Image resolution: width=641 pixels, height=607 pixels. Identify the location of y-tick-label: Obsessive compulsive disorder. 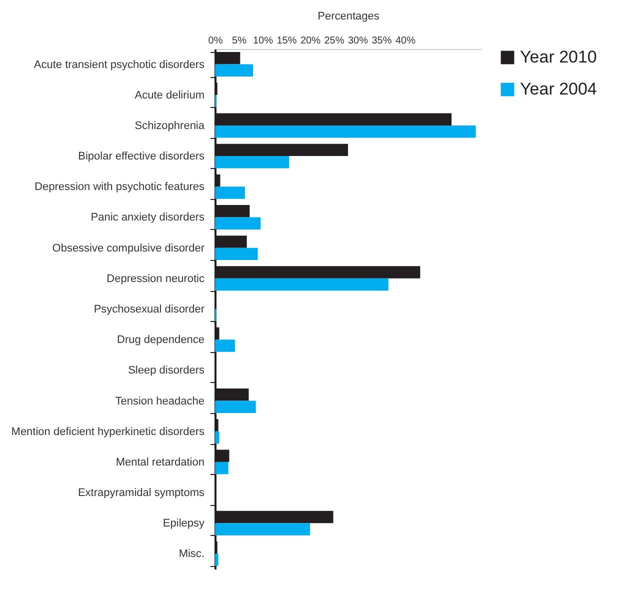
(128, 248).